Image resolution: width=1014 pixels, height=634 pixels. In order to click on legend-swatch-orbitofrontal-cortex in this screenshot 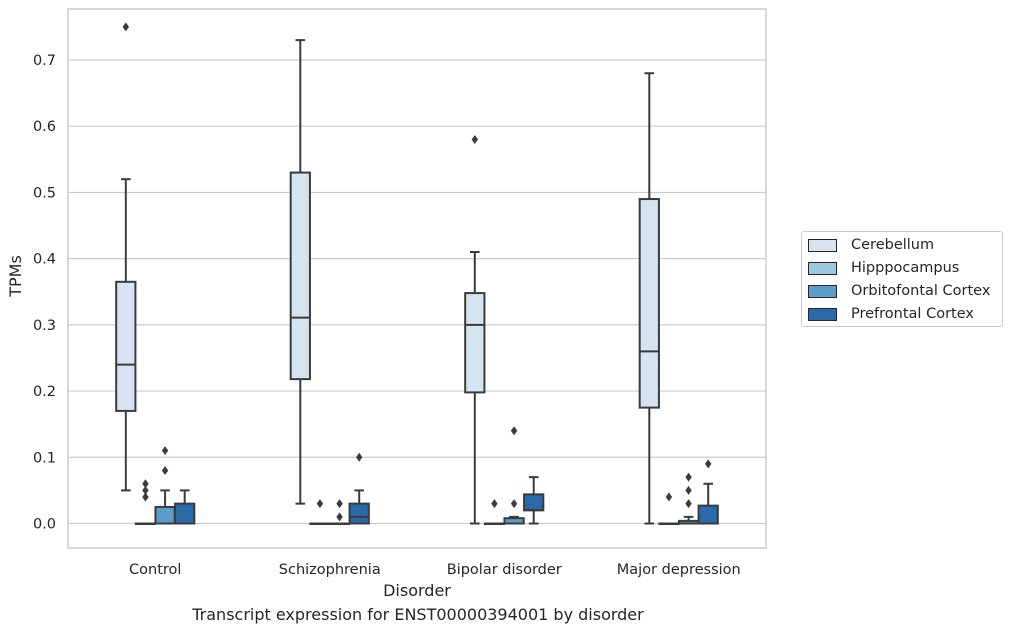, I will do `click(822, 291)`.